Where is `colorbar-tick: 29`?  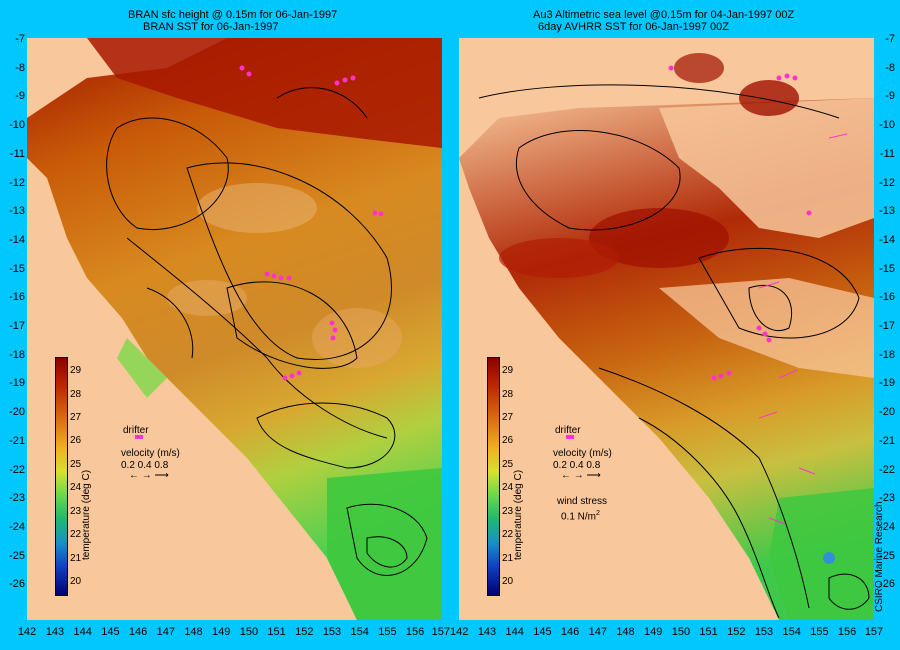
colorbar-tick: 29 is located at coordinates (508, 371).